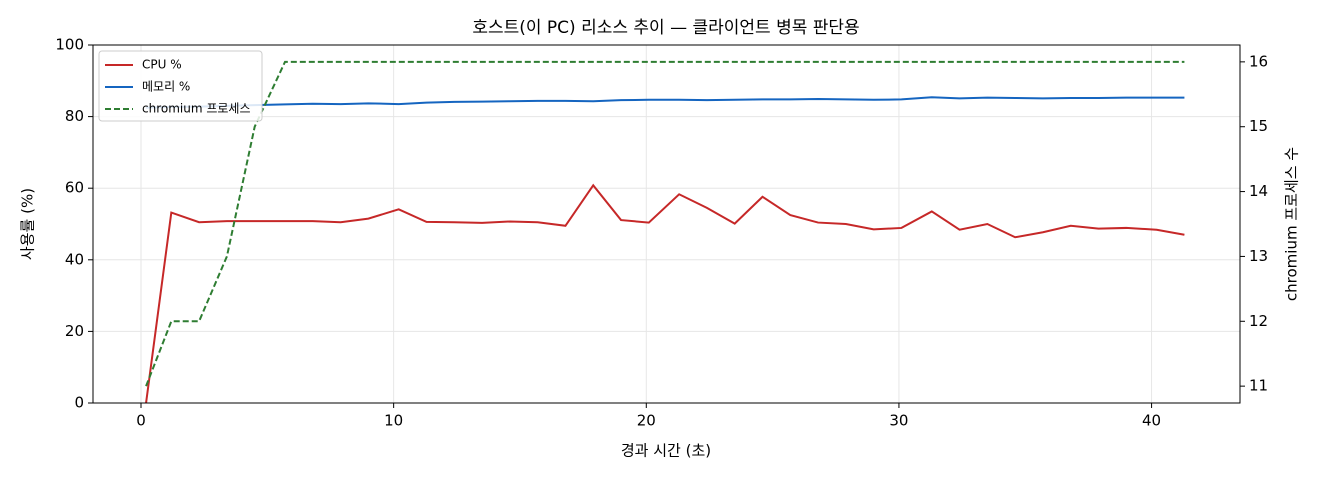  Describe the element at coordinates (74, 331) in the screenshot. I see `y-tick-label: 20` at that location.